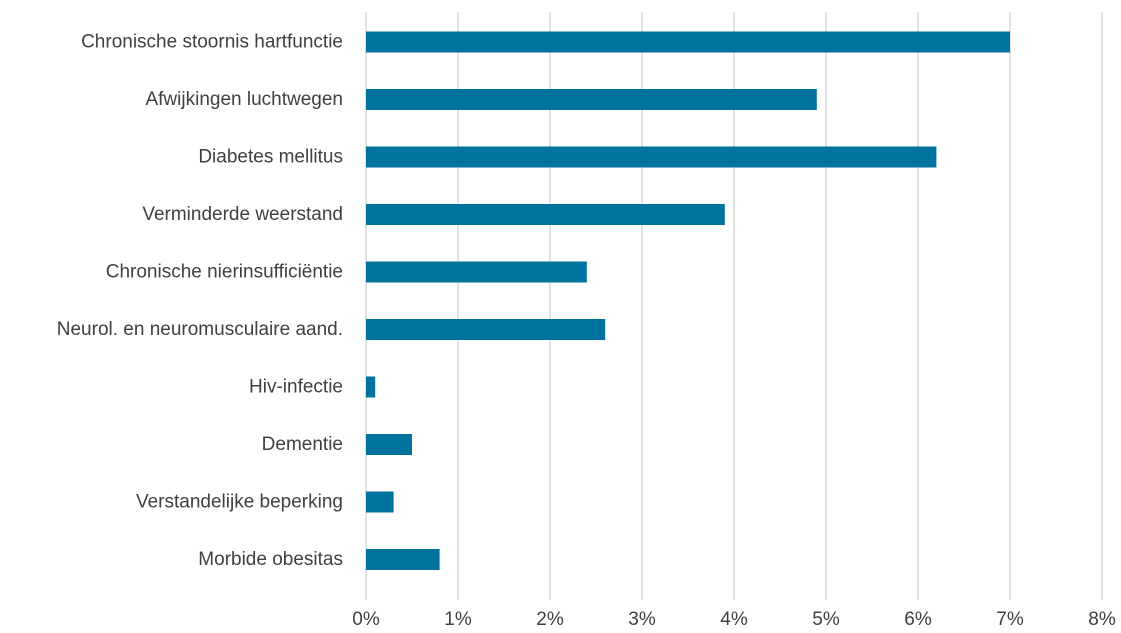 The width and height of the screenshot is (1121, 633). Describe the element at coordinates (224, 272) in the screenshot. I see `category-label: Chronische nierinsufficiëntie` at that location.